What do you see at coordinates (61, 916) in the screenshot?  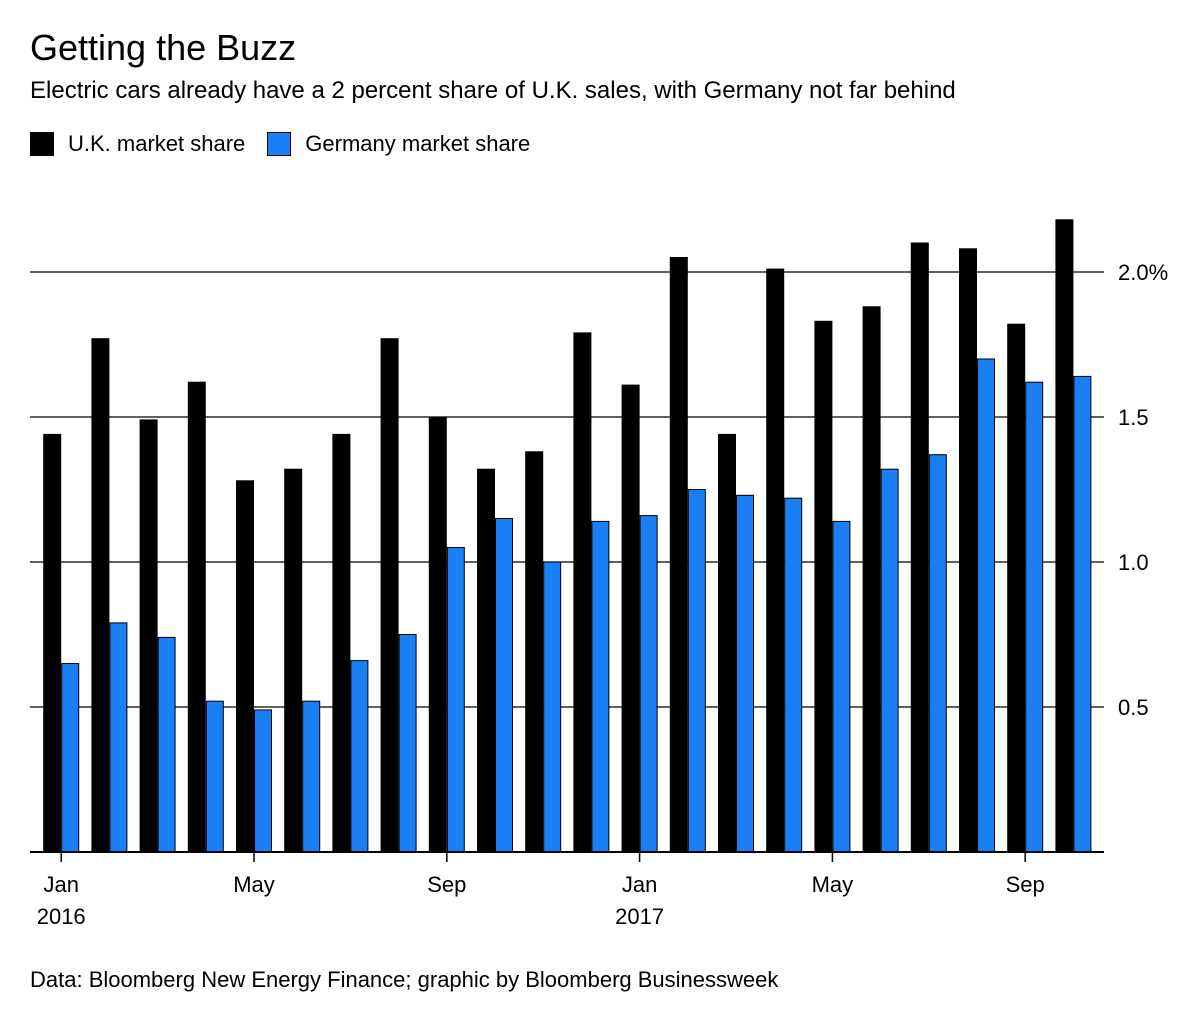 I see `x-tick-label-year: 2016` at bounding box center [61, 916].